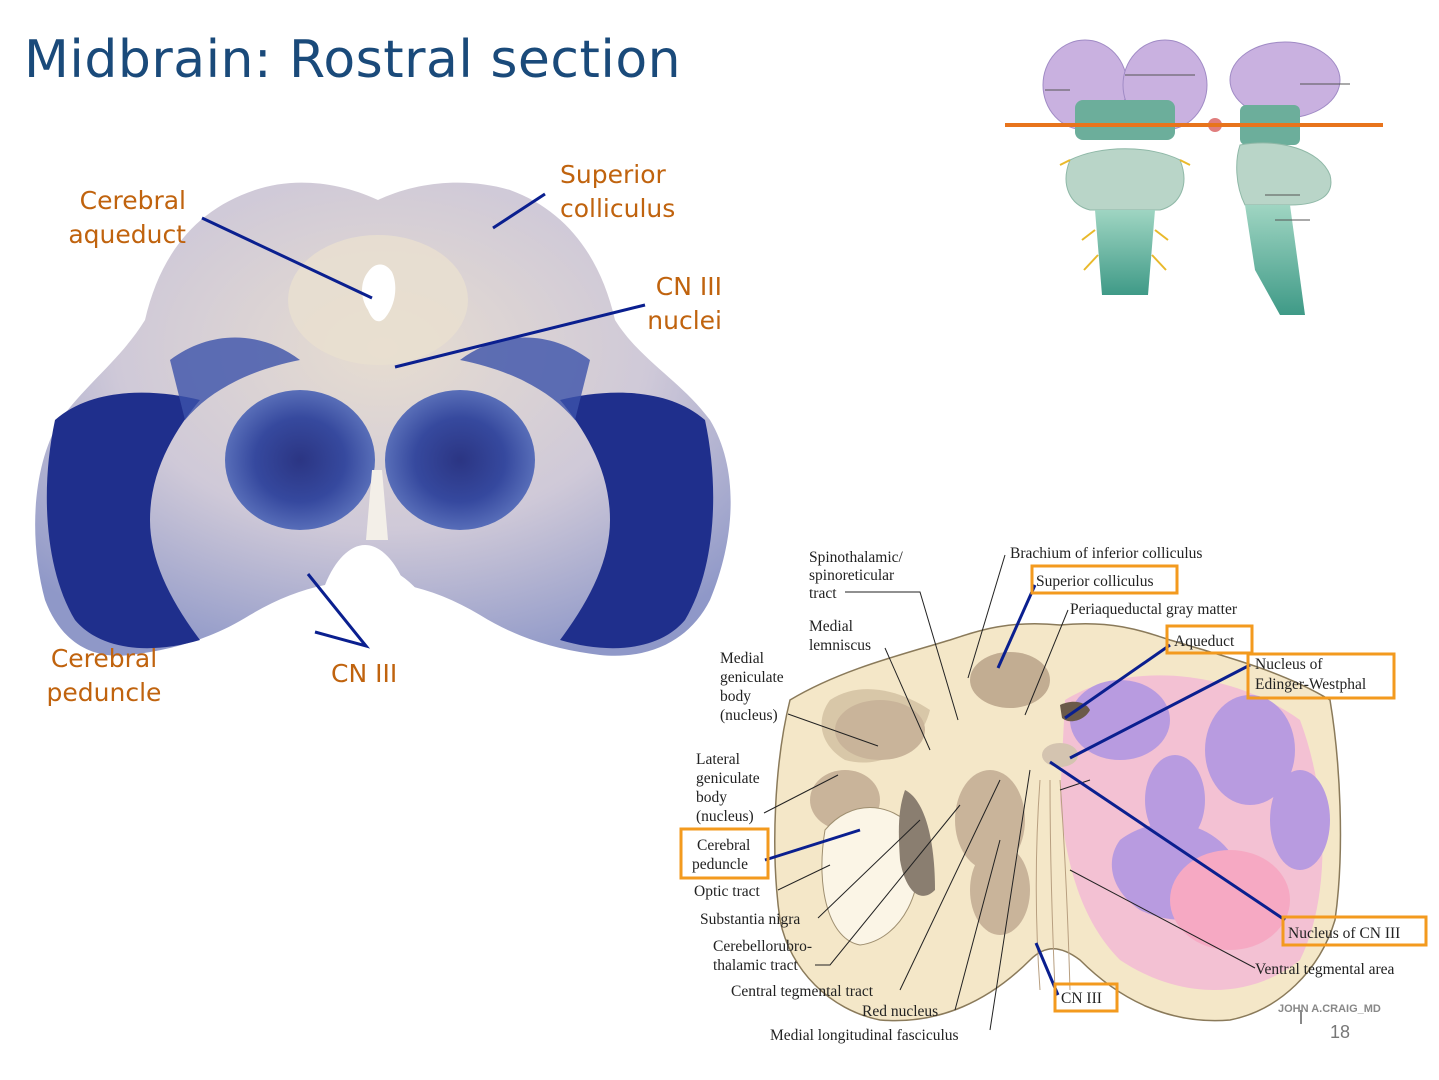 The height and width of the screenshot is (1080, 1439). I want to click on svg-text: Cerebellorubro-, so click(762, 946).